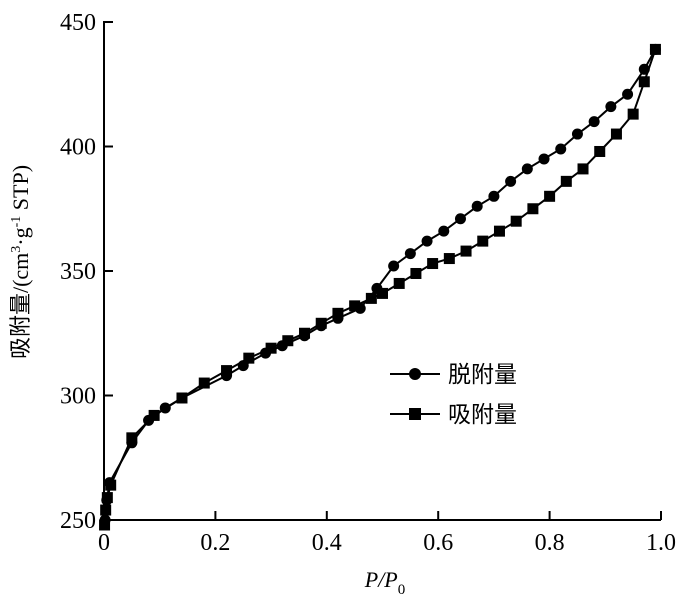  I want to click on legend-marker-circle, so click(415, 374).